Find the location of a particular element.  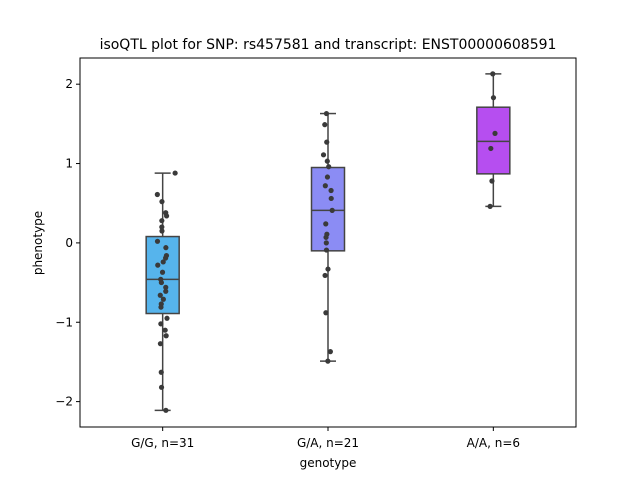

x-axis-label: genotype is located at coordinates (328, 463).